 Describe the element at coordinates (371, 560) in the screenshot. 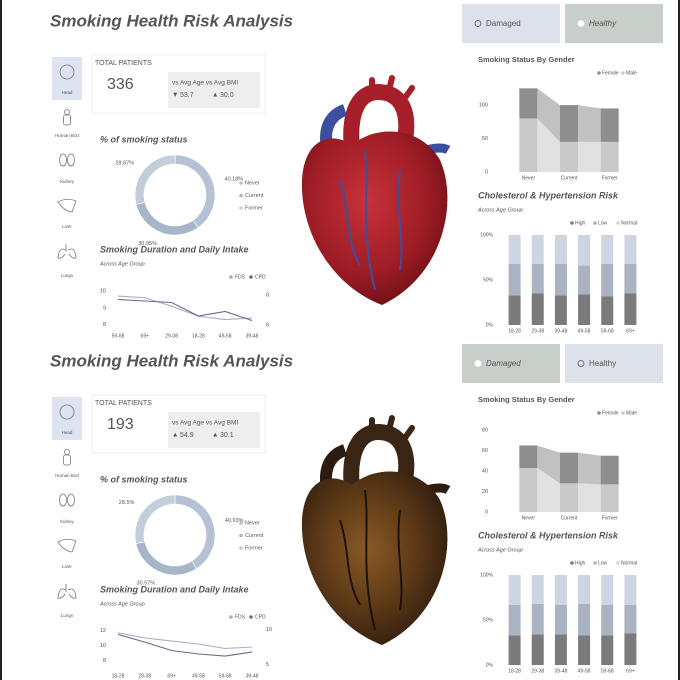

I see `heart-vein` at that location.